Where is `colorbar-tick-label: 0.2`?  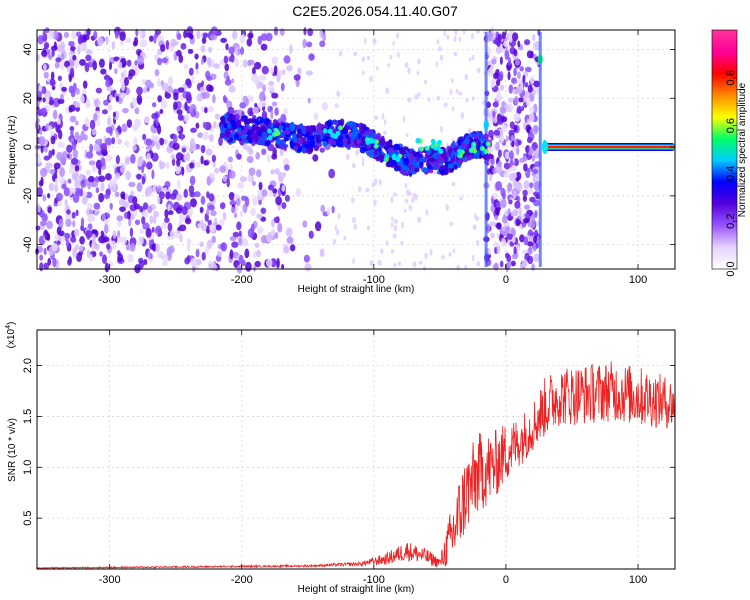
colorbar-tick-label: 0.2 is located at coordinates (731, 221).